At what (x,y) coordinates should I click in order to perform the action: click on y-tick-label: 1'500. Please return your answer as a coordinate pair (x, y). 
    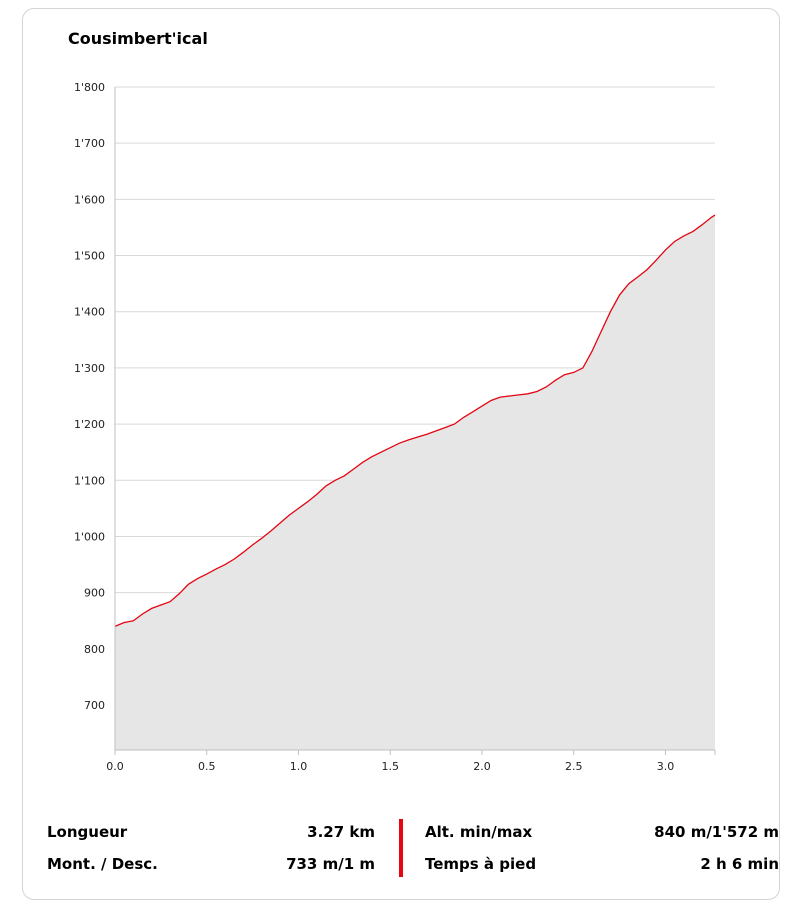
    Looking at the image, I should click on (89, 256).